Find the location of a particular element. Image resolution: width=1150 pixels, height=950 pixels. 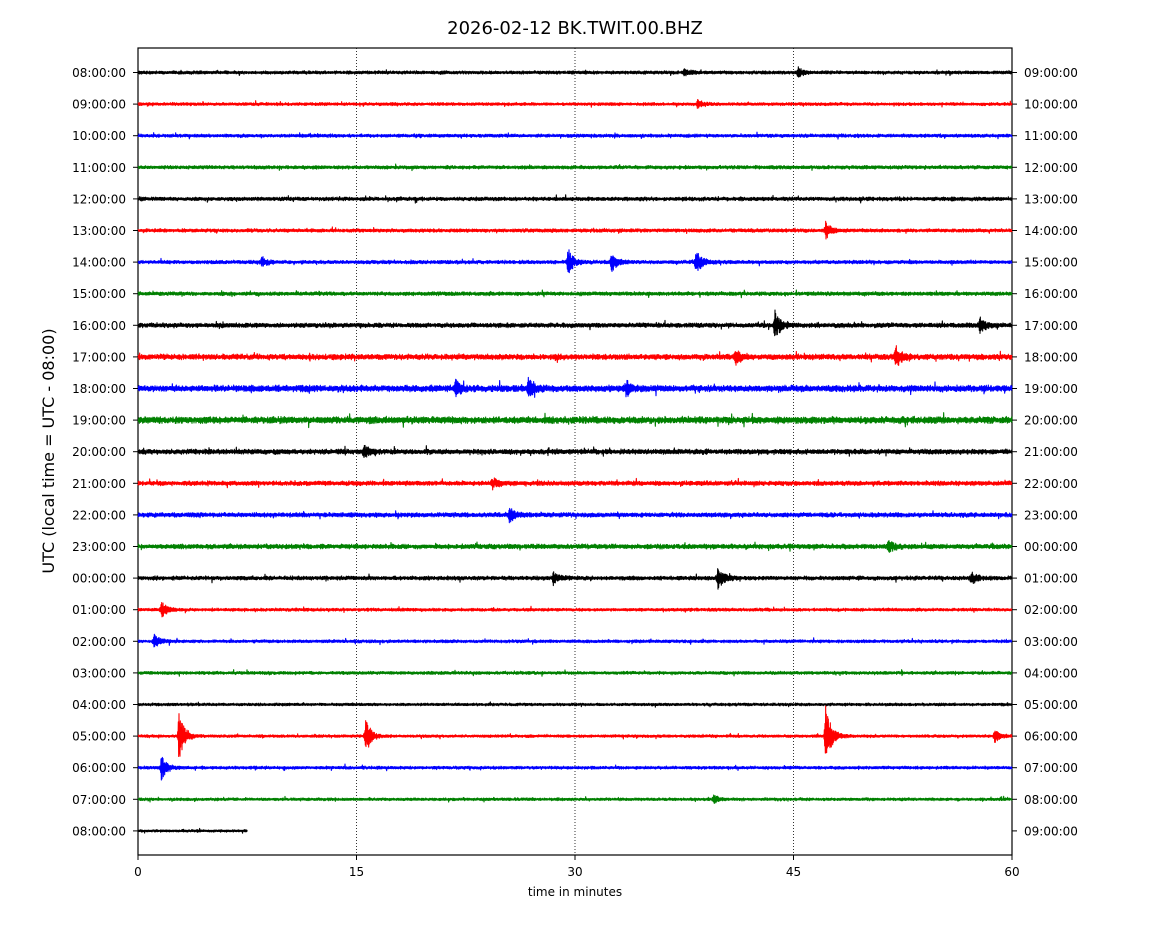

utc-label: 07:00:00 is located at coordinates (99, 800).